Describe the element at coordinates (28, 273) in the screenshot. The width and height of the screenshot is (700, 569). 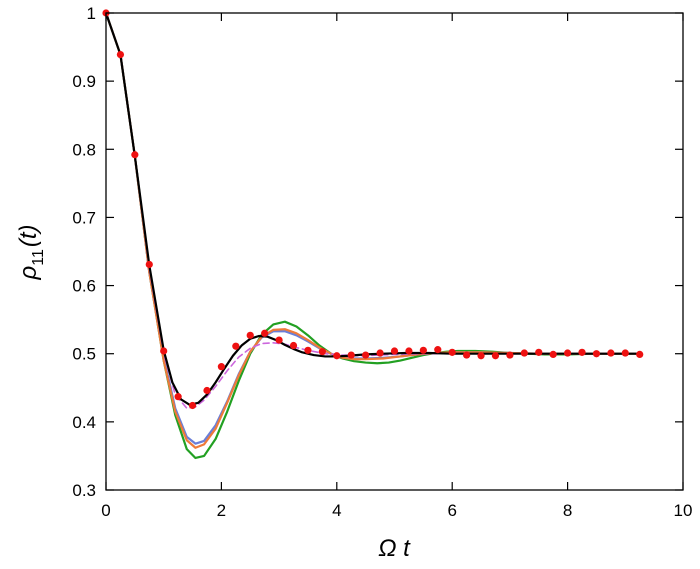
I see `y-axis-label-symbol: ρ` at that location.